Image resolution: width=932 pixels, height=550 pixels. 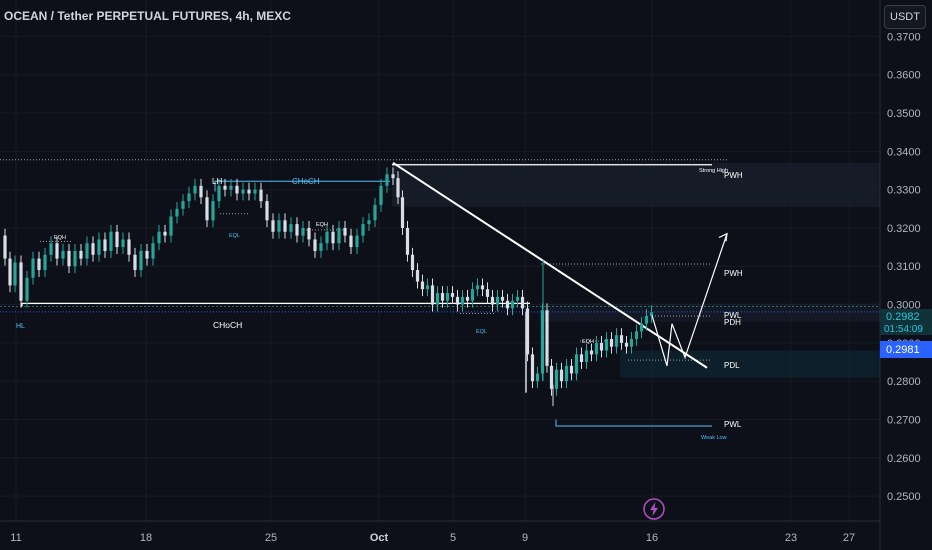 What do you see at coordinates (904, 497) in the screenshot?
I see `price-tick-label: 0.2500` at bounding box center [904, 497].